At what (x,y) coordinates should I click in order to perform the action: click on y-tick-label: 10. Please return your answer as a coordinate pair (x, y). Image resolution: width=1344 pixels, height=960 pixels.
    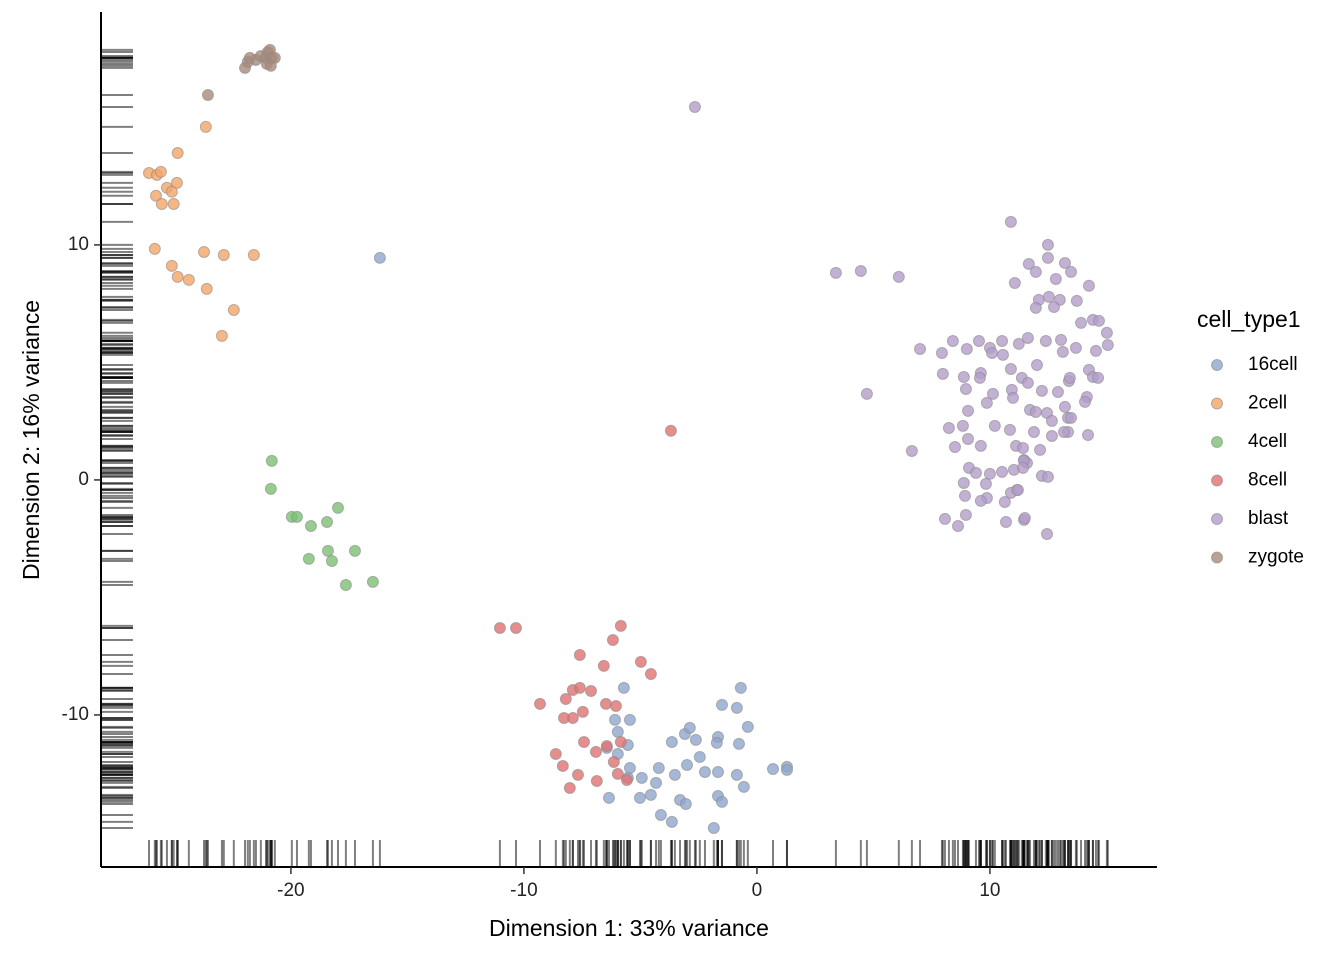
    Looking at the image, I should click on (78, 244).